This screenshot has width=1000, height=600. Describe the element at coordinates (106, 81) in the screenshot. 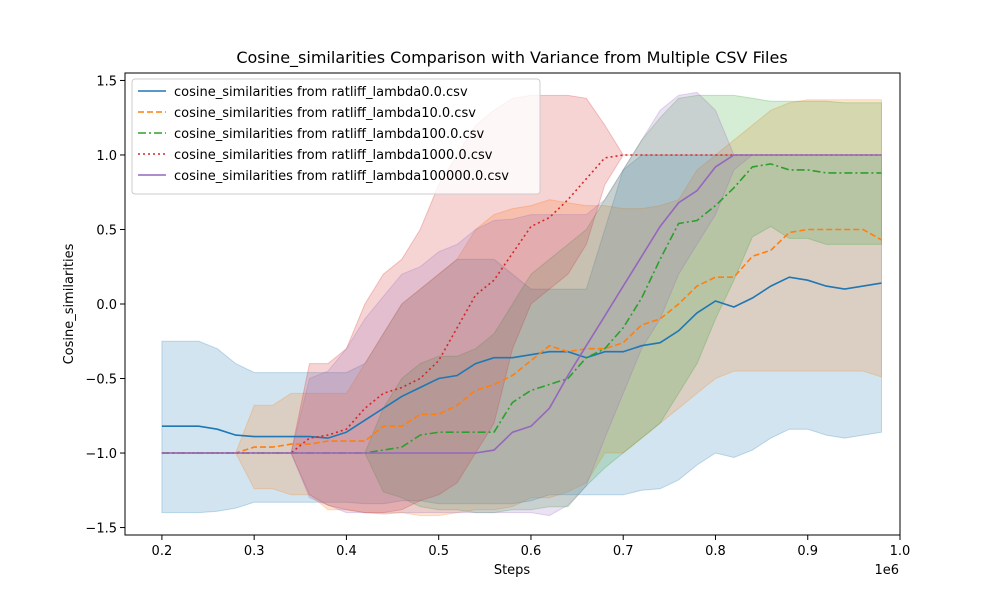

I see `y-tick-label: 1.5` at that location.